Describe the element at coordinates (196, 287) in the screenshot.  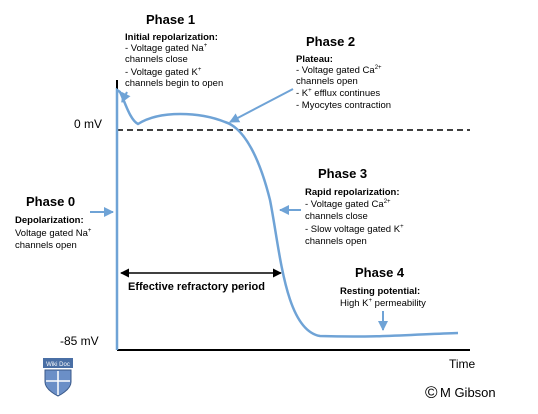
I see `erp-label: Effective refractory period` at that location.